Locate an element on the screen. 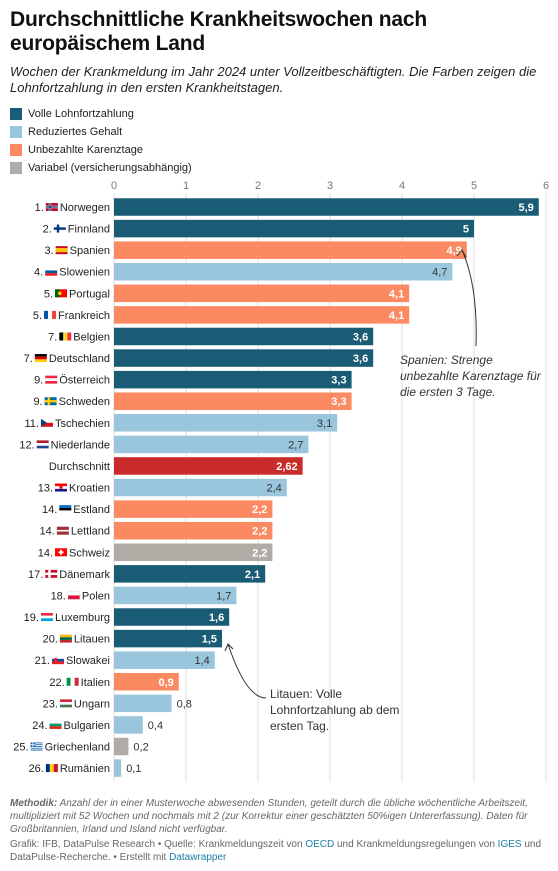  source-text-c: und DataPulse-Recherche. • Erstellt mit is located at coordinates (276, 851).